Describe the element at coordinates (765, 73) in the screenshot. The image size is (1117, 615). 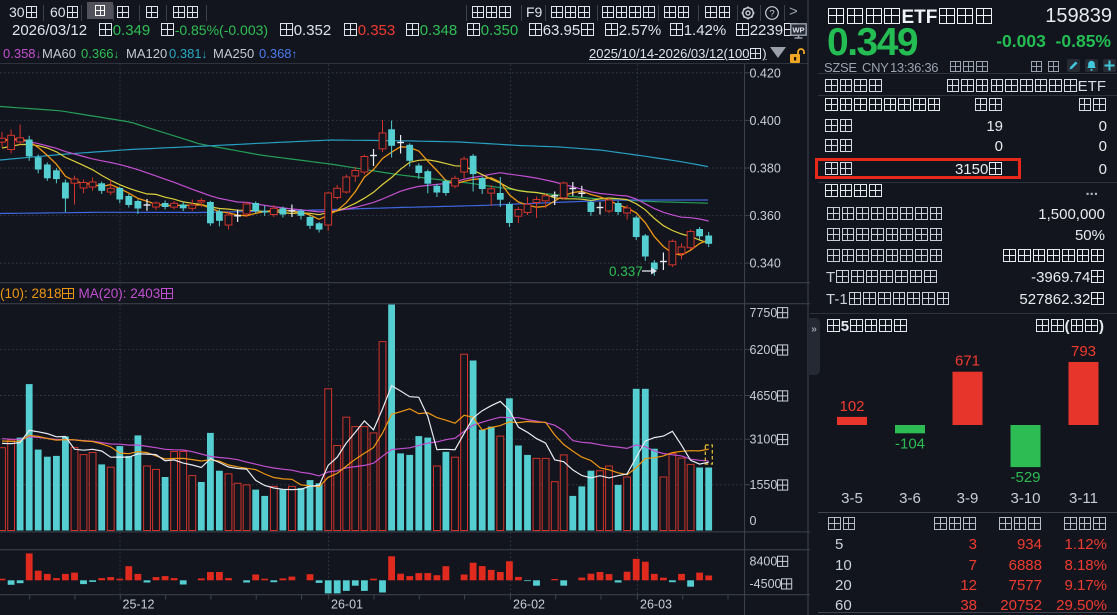
I see `svg-text: 0.420` at that location.